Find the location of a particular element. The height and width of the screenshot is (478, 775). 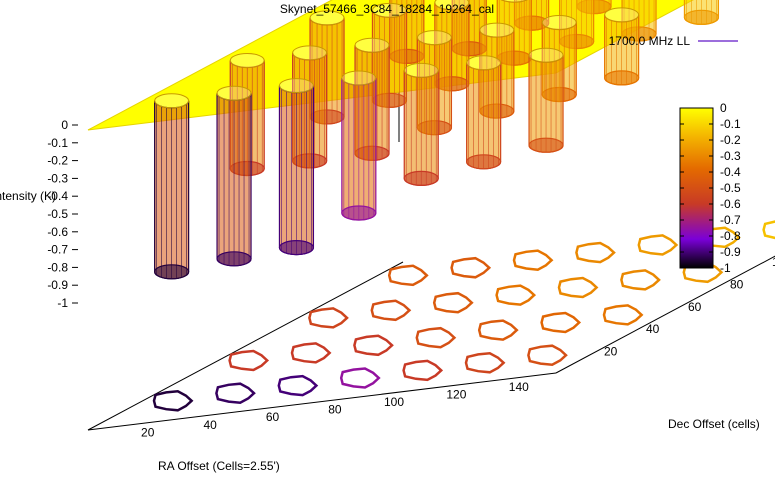

x-tick-label: 40 is located at coordinates (210, 425).